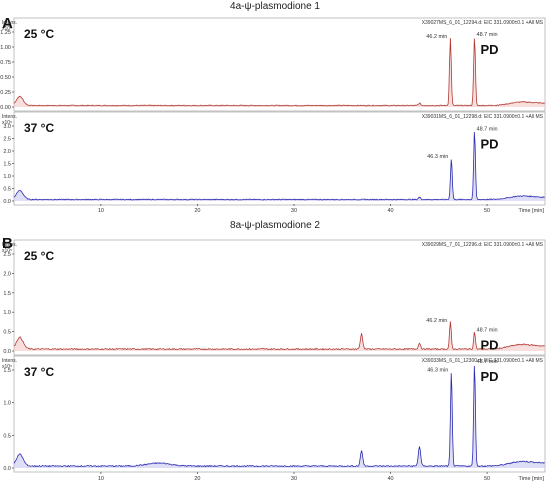  I want to click on panel-title: 8a-ψ-plasmodione 2, so click(275, 225).